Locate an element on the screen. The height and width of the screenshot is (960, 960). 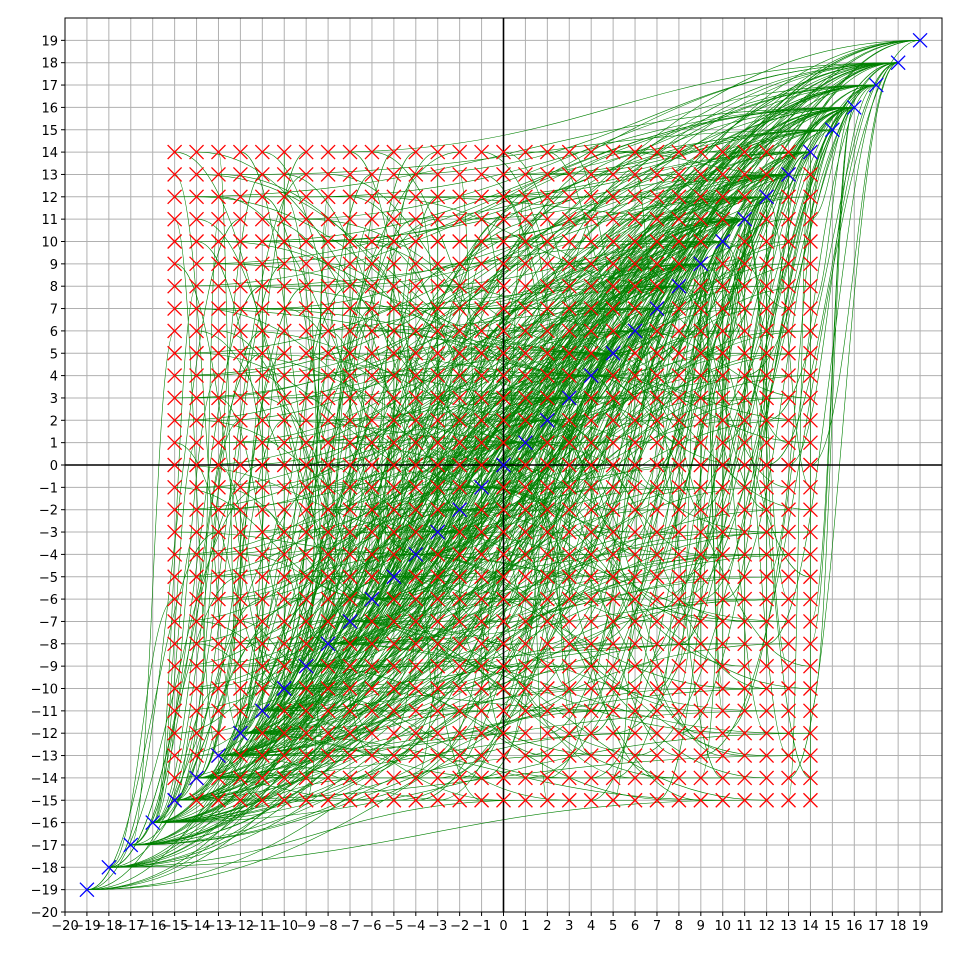
x-tick-label: 13 is located at coordinates (788, 926).